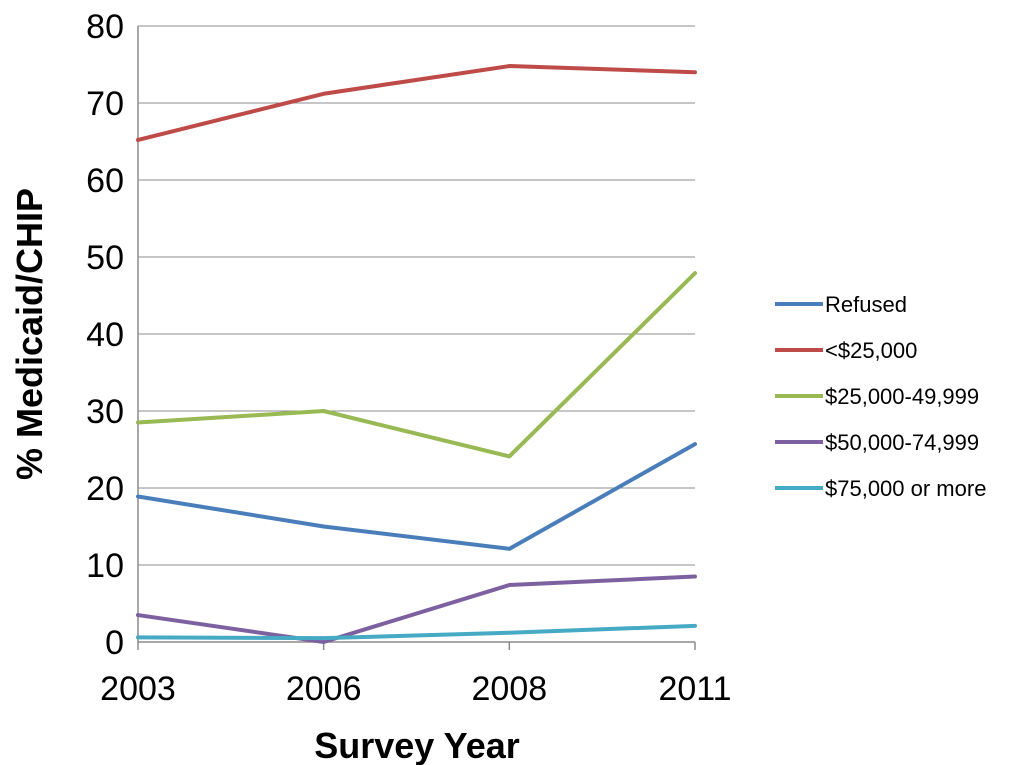 This screenshot has height=765, width=1029. What do you see at coordinates (510, 689) in the screenshot?
I see `x-tick-label: 2008` at bounding box center [510, 689].